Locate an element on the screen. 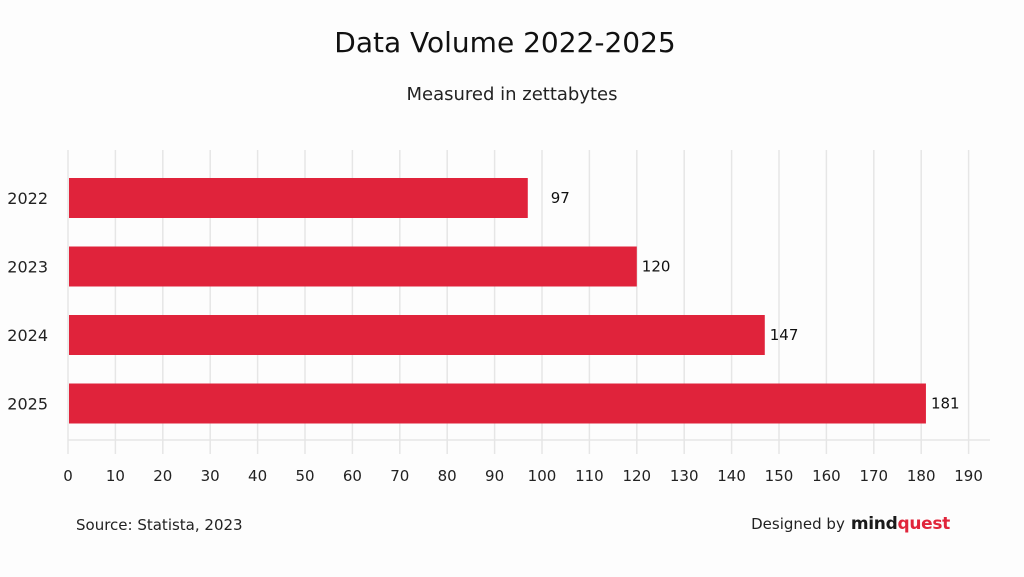 This screenshot has width=1024, height=577. x-tick-label: 130 is located at coordinates (684, 476).